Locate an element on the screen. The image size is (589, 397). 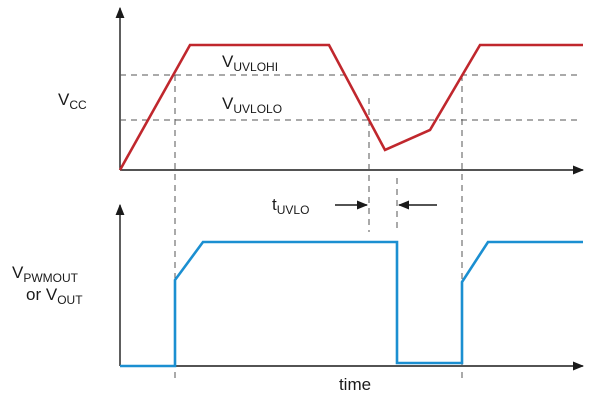
vcc-label: VCC is located at coordinates (72, 101).